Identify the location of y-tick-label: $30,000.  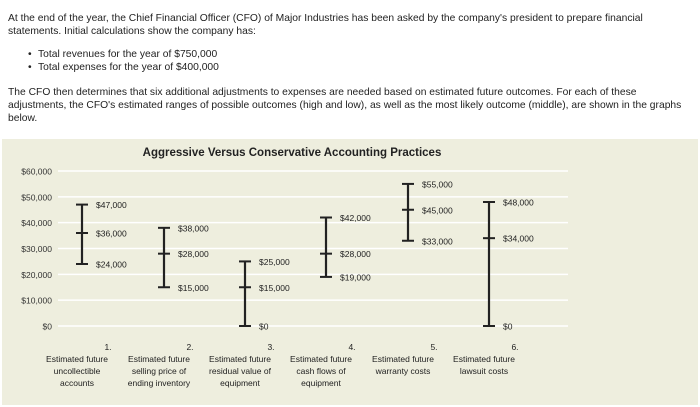
(36, 249).